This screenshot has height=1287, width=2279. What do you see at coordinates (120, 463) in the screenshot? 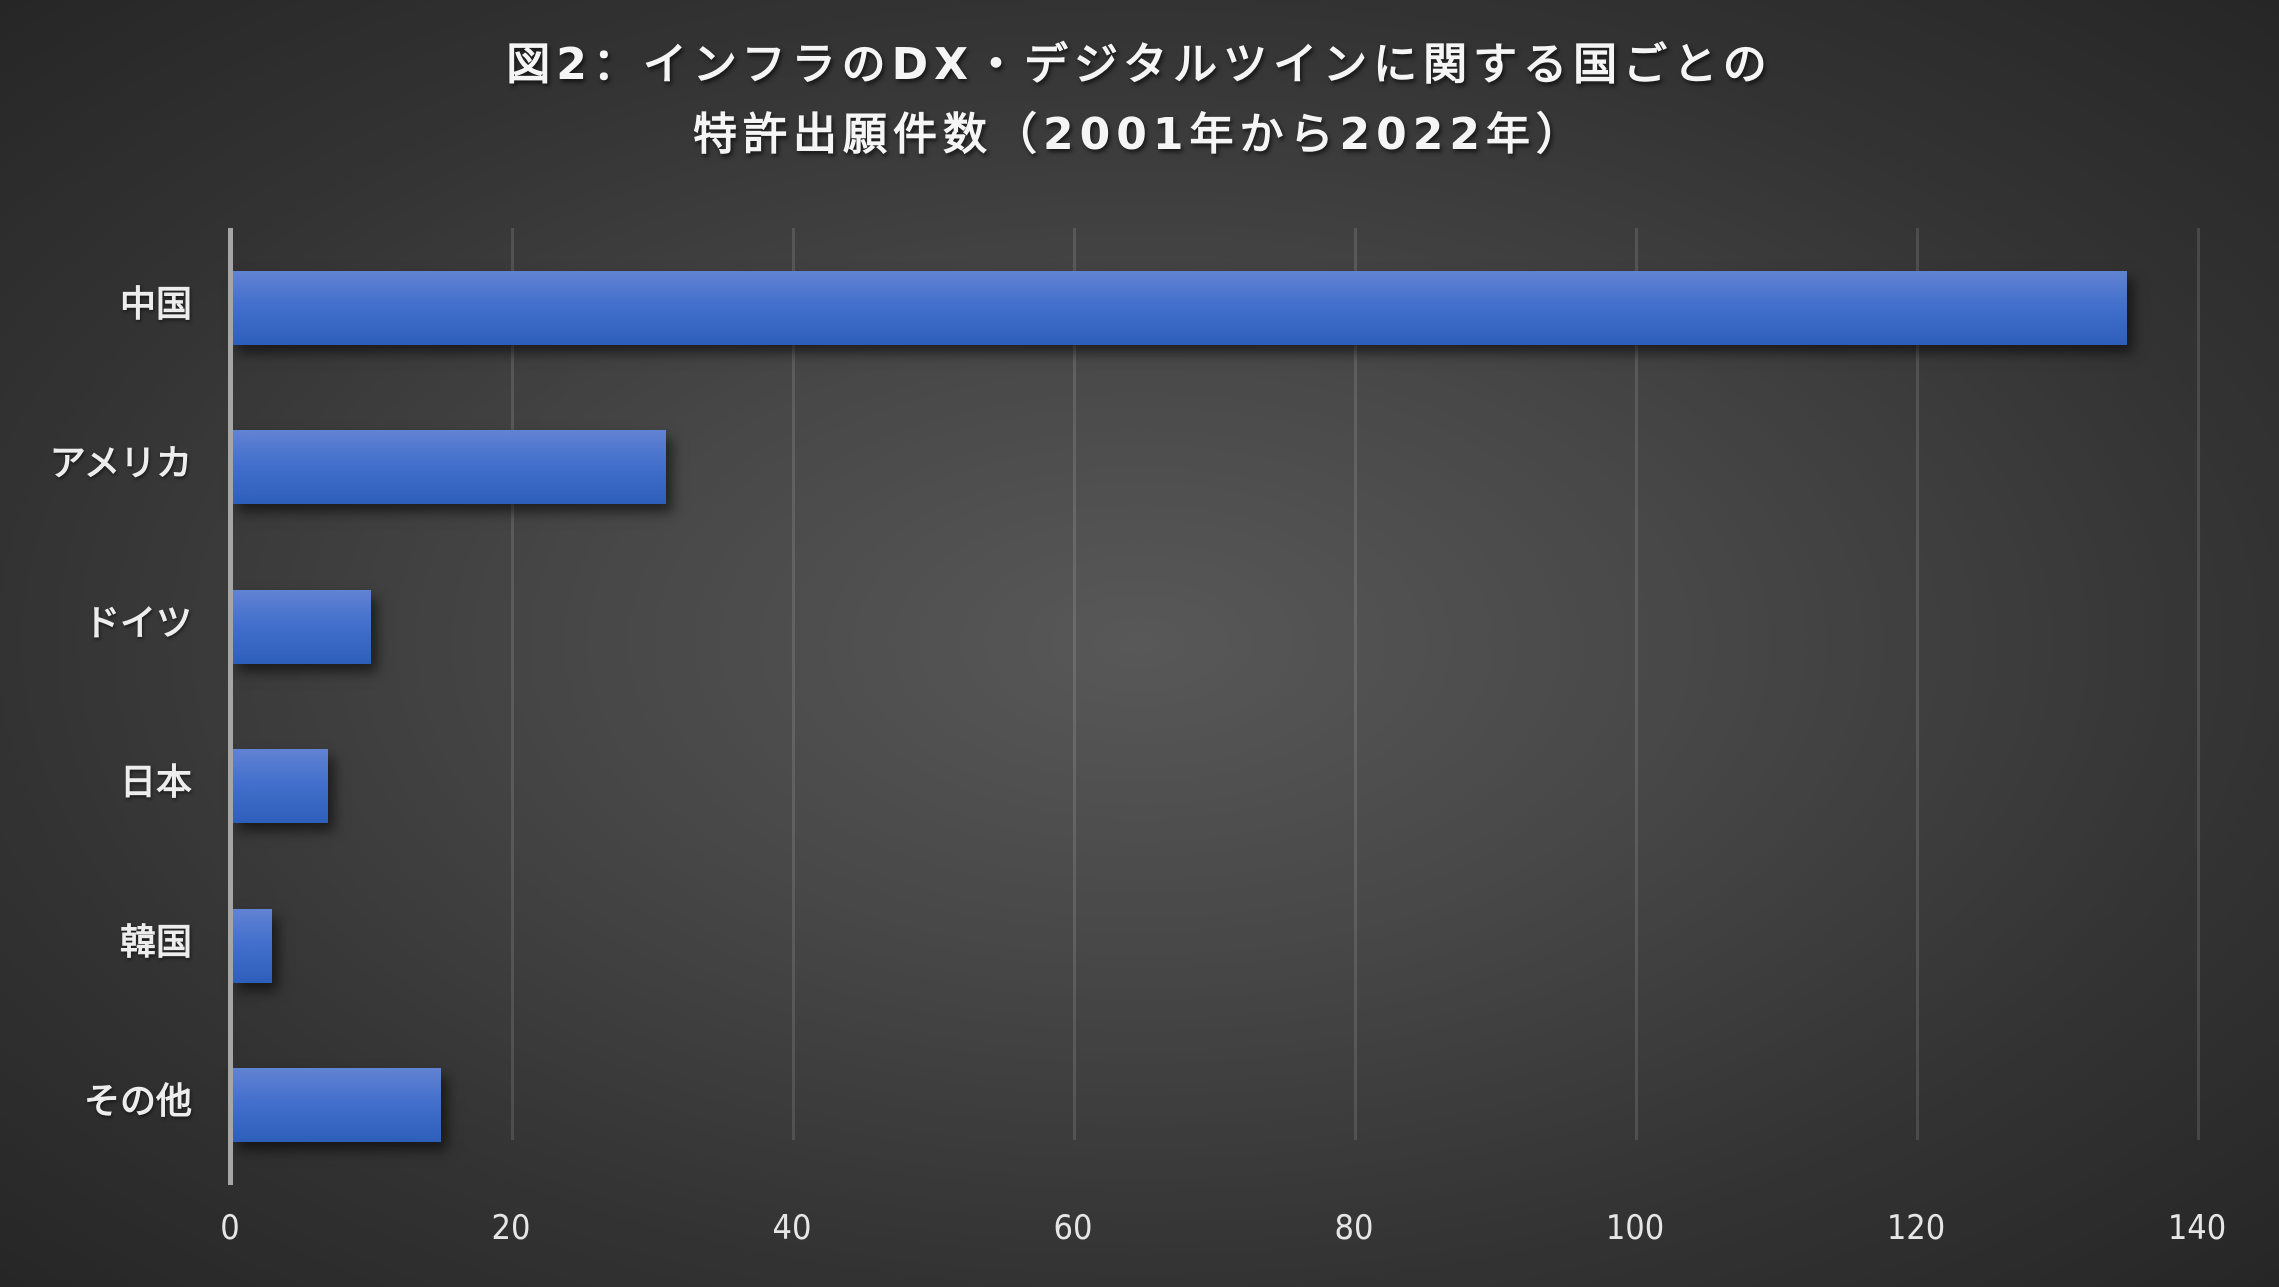
I see `category-label-usa: アメリカ` at bounding box center [120, 463].